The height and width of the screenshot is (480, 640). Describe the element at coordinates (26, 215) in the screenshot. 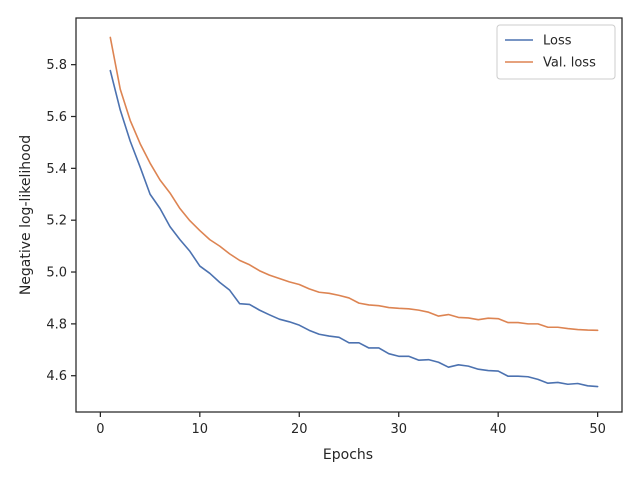

I see `y-axis-label: Negative log-likelihood` at that location.